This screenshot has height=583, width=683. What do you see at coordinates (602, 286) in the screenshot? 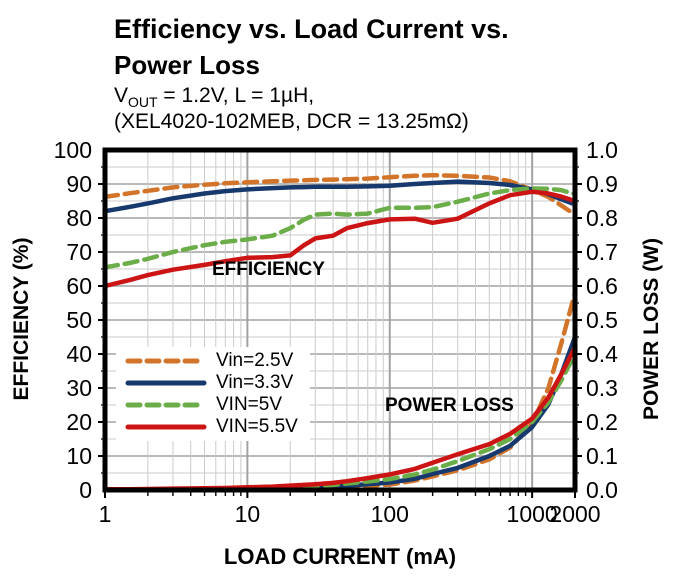
I see `y-right-tick-0.6: 0.6` at bounding box center [602, 286].